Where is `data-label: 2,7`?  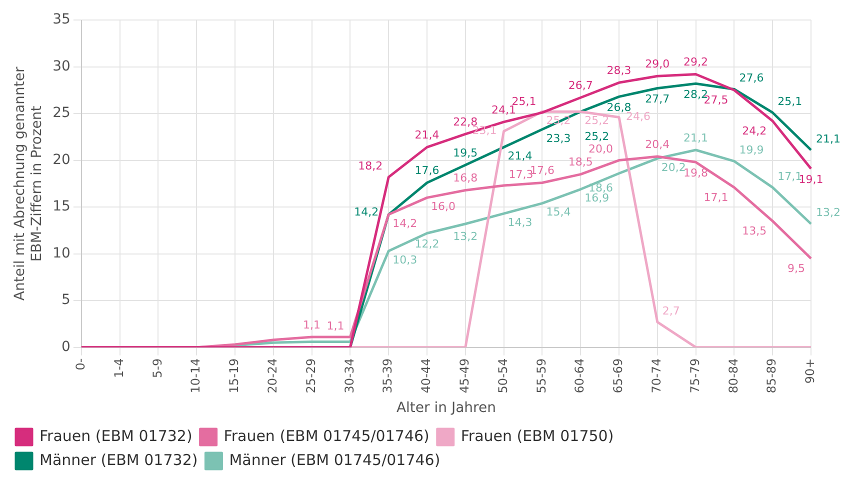 data-label: 2,7 is located at coordinates (671, 311).